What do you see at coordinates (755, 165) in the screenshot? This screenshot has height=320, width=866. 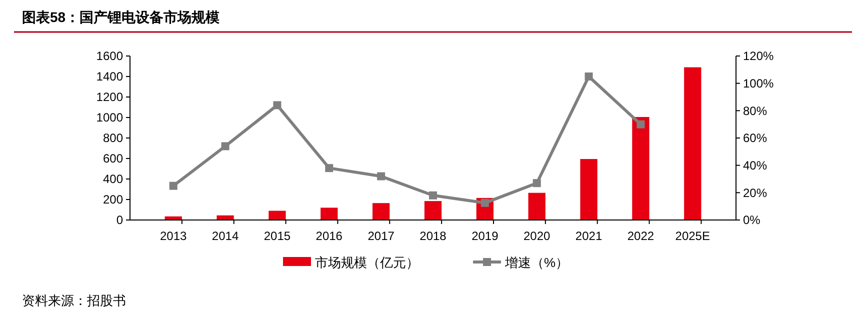 I see `y2-tick-label: 40%` at bounding box center [755, 165].